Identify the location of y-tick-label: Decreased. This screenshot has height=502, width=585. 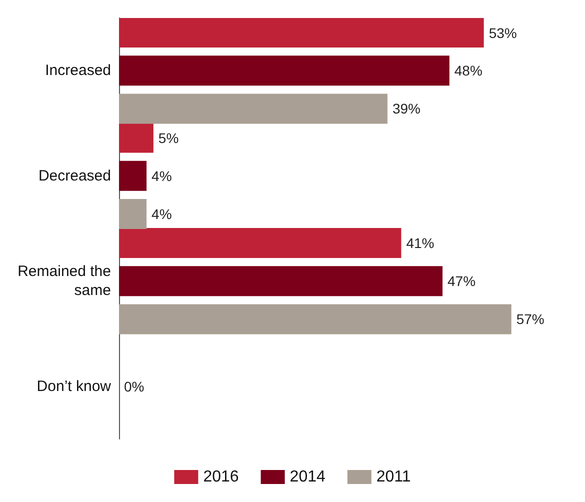
(74, 175).